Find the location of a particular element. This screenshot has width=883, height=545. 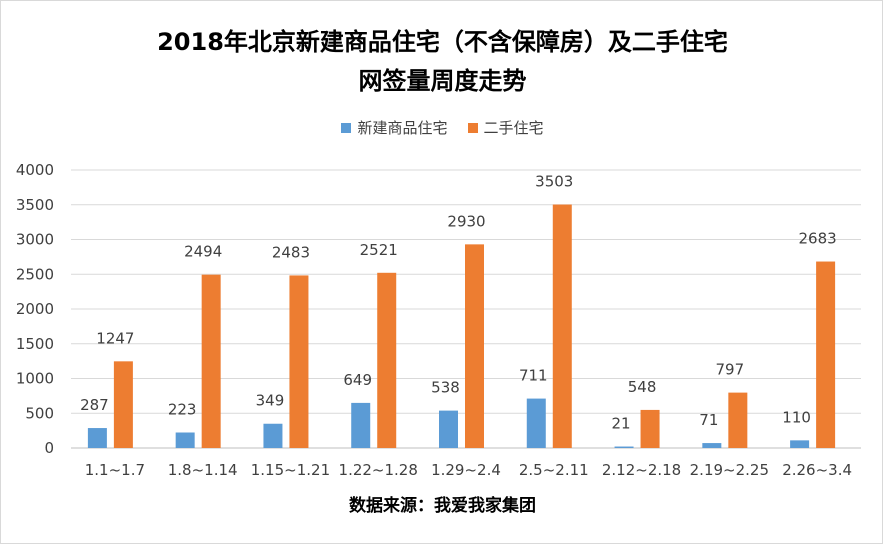

y-tick-label: 500 is located at coordinates (39, 413).